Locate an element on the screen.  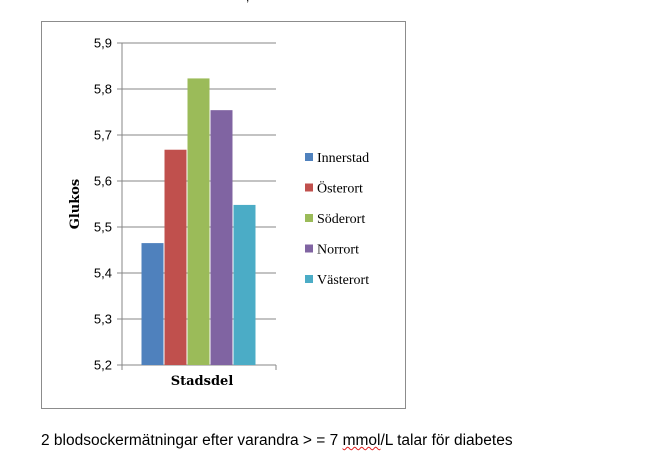
legend-item: Innerstad is located at coordinates (337, 158).